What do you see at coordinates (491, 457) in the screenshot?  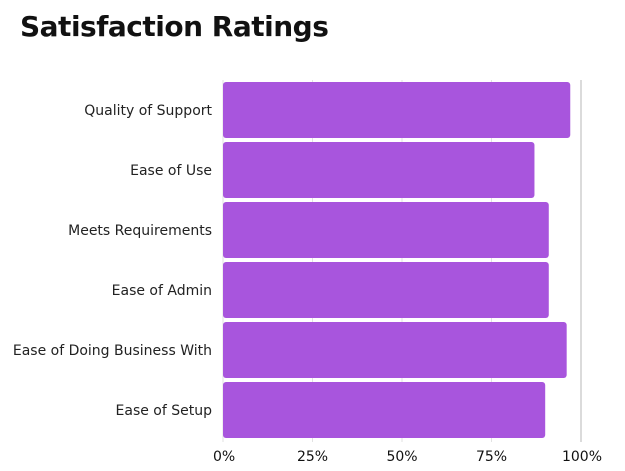 I see `x-tick-label: 75%` at bounding box center [491, 457].